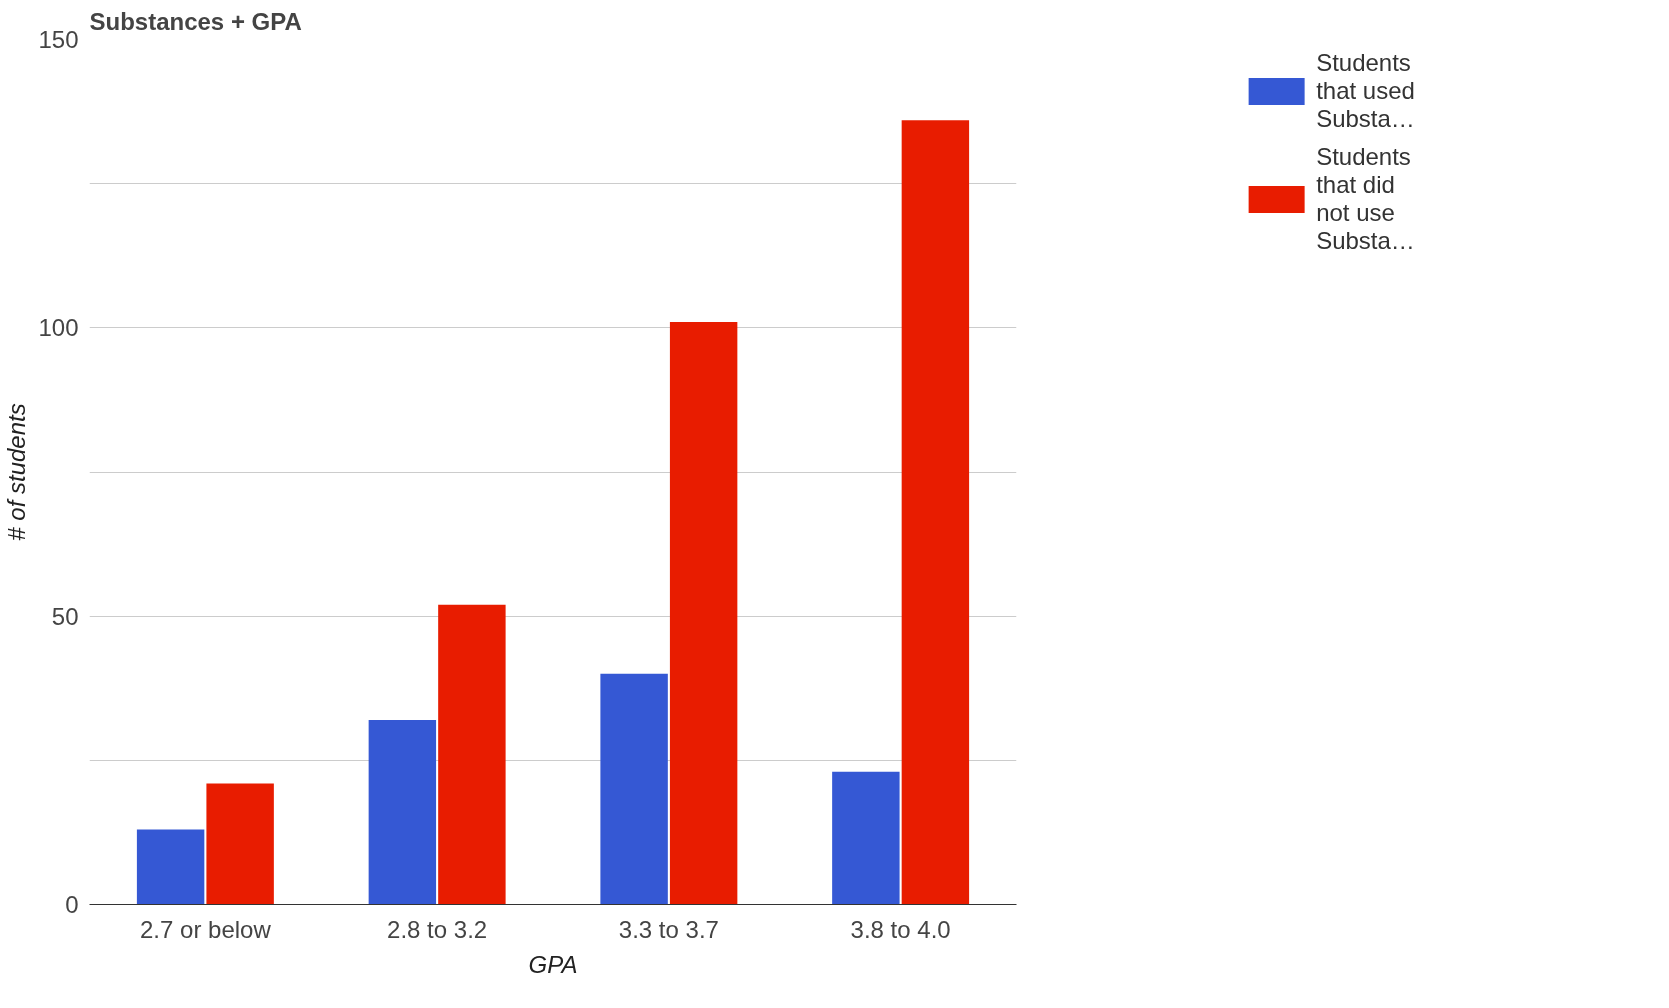 Image resolution: width=1669 pixels, height=1008 pixels. I want to click on x-tick-label: 2.7 or below, so click(206, 929).